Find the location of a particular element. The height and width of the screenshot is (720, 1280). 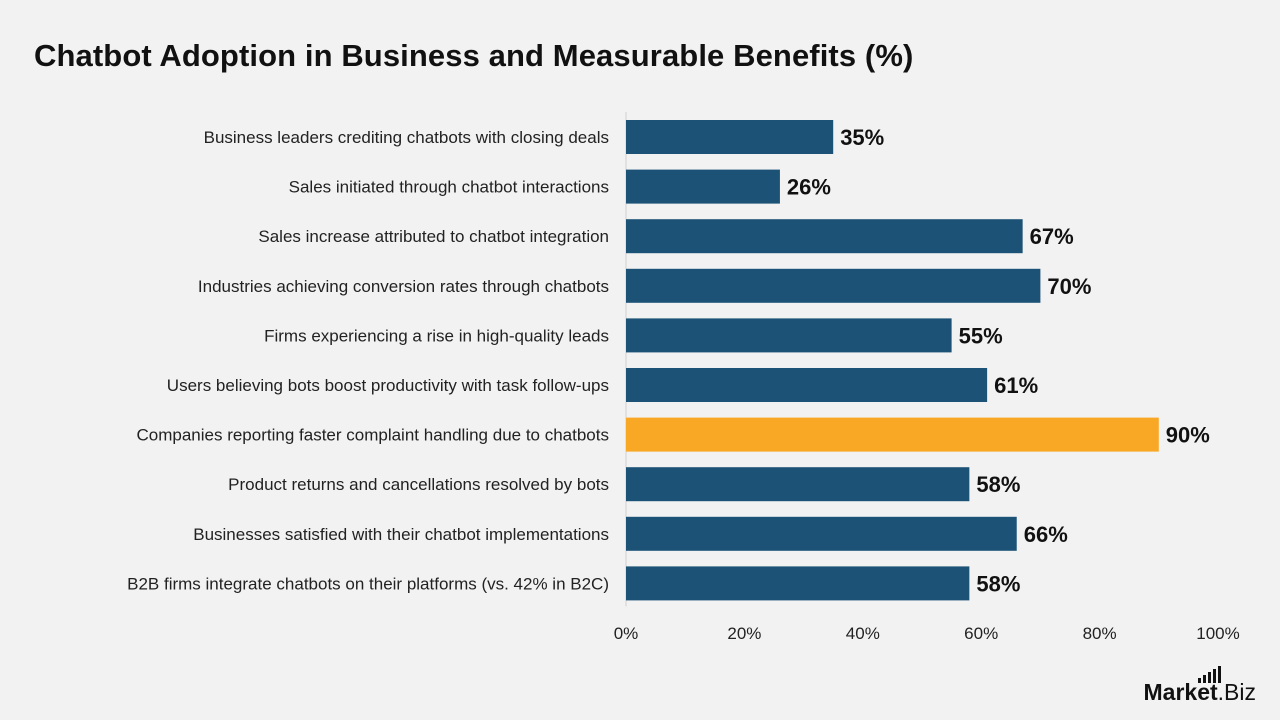

value-label: 61% is located at coordinates (1016, 385).